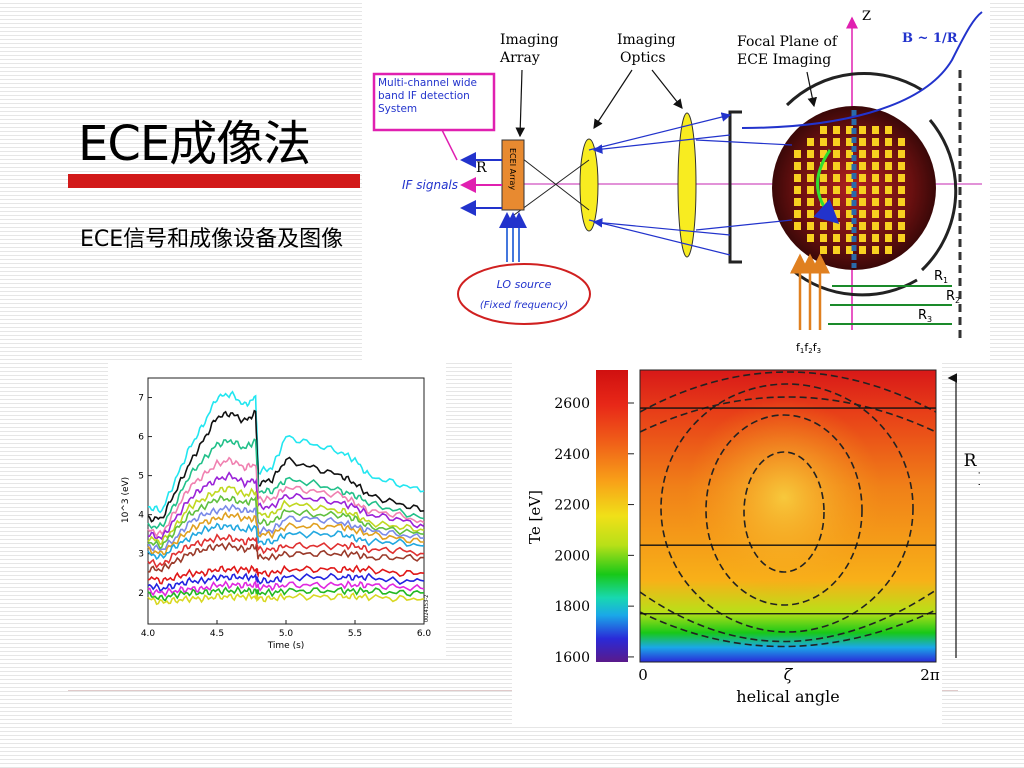  I want to click on heatmap-ytick-label: 2400, so click(572, 455).